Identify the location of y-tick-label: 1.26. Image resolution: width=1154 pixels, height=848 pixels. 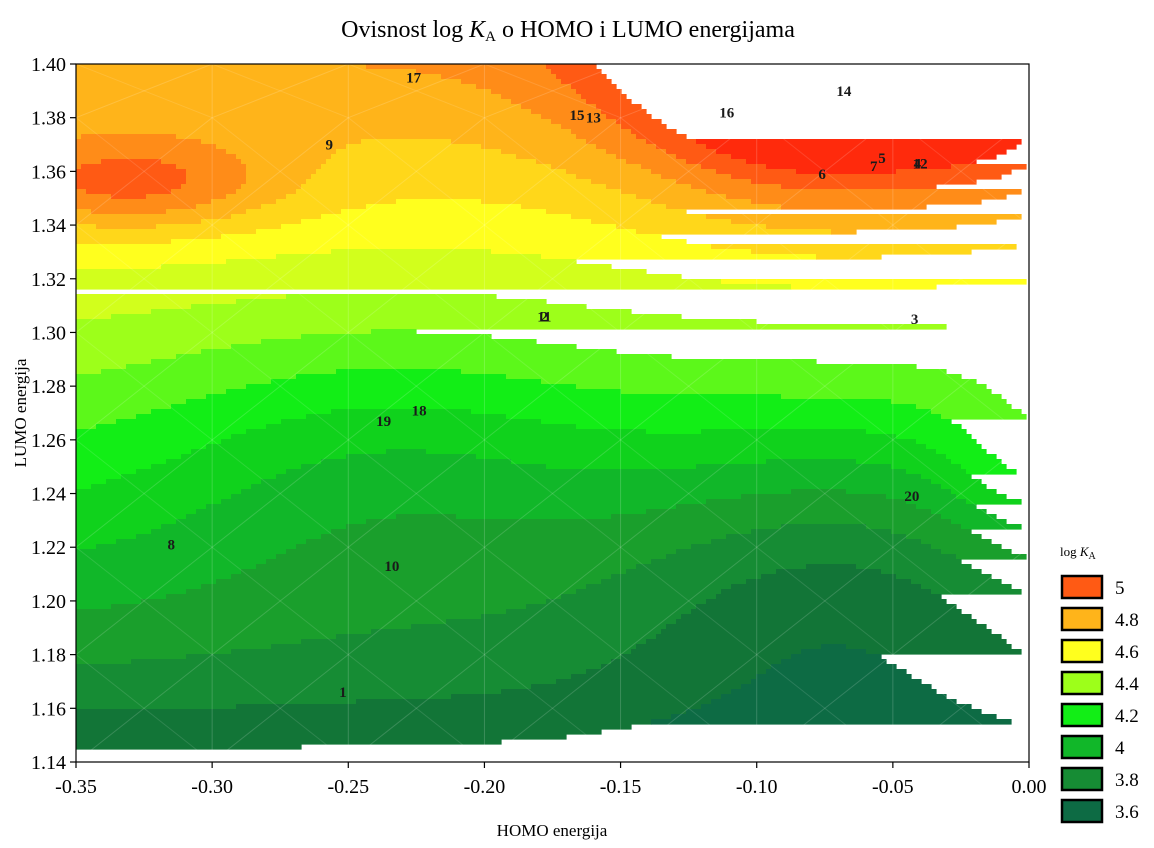
(48, 441).